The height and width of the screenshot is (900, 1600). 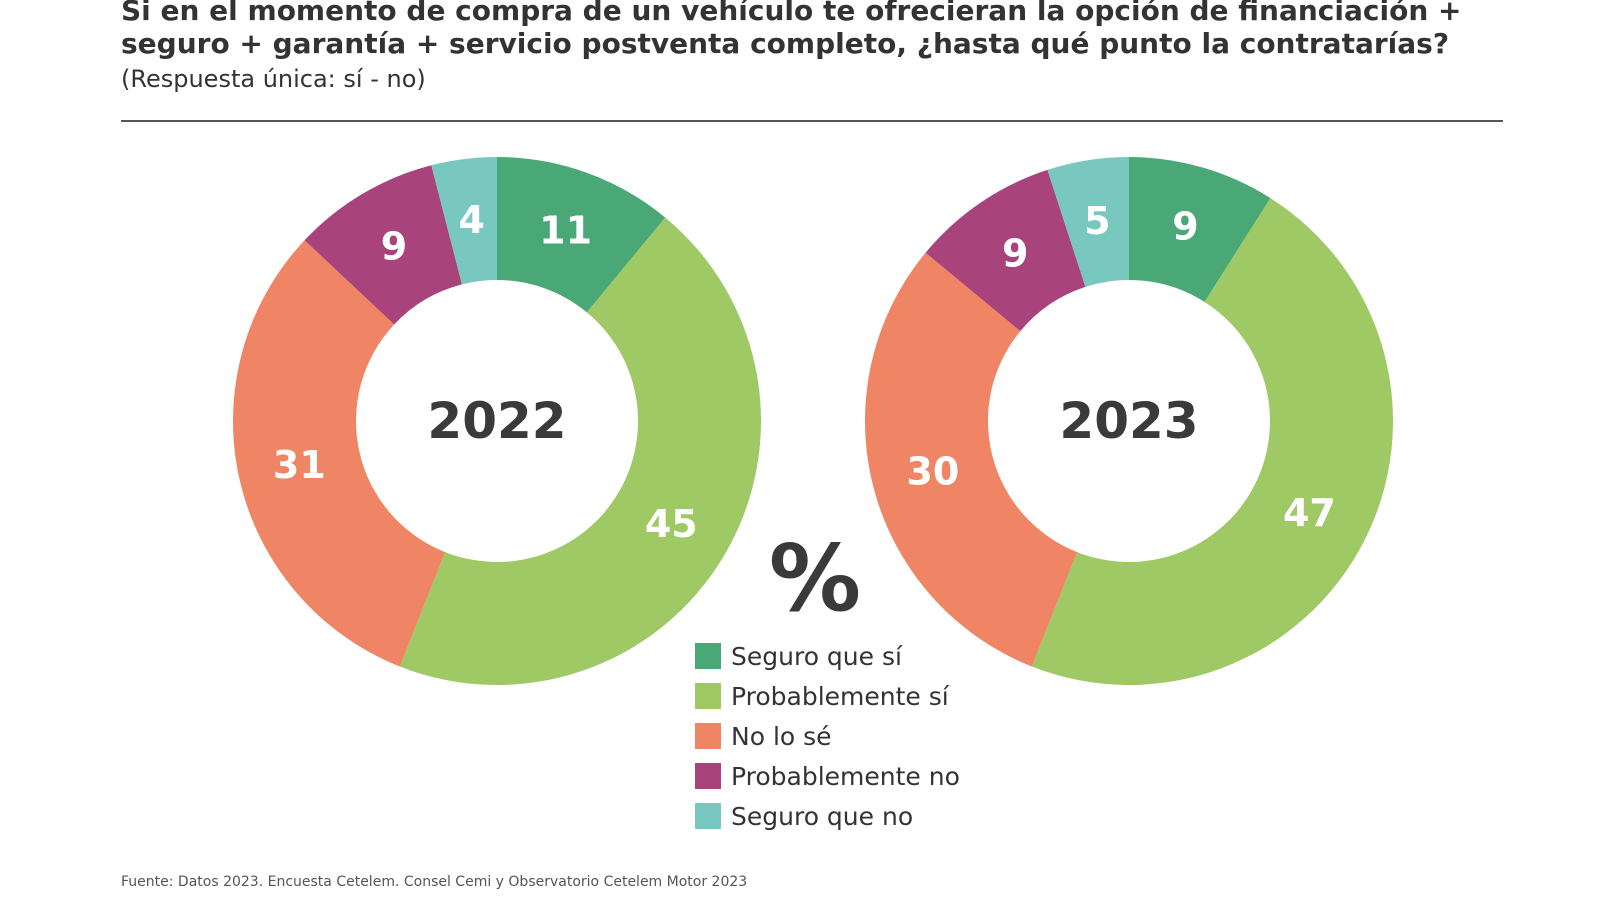 I want to click on legend-item: No lo sé, so click(x=827, y=736).